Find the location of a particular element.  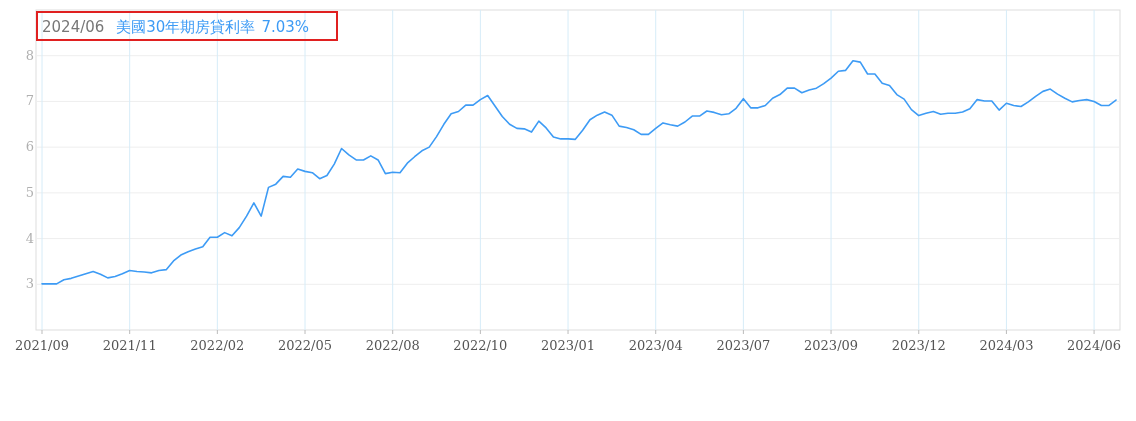

text: 美國30年期房貸利率 is located at coordinates (186, 27).